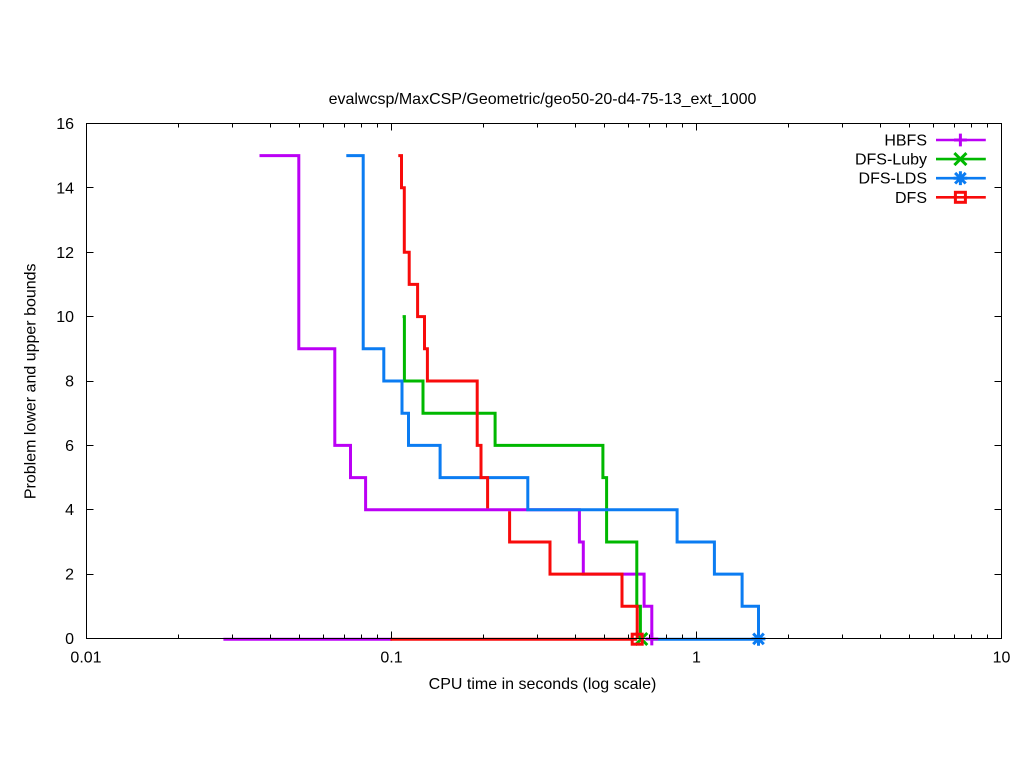 This screenshot has width=1024, height=768. I want to click on svg-text: 14, so click(65, 188).